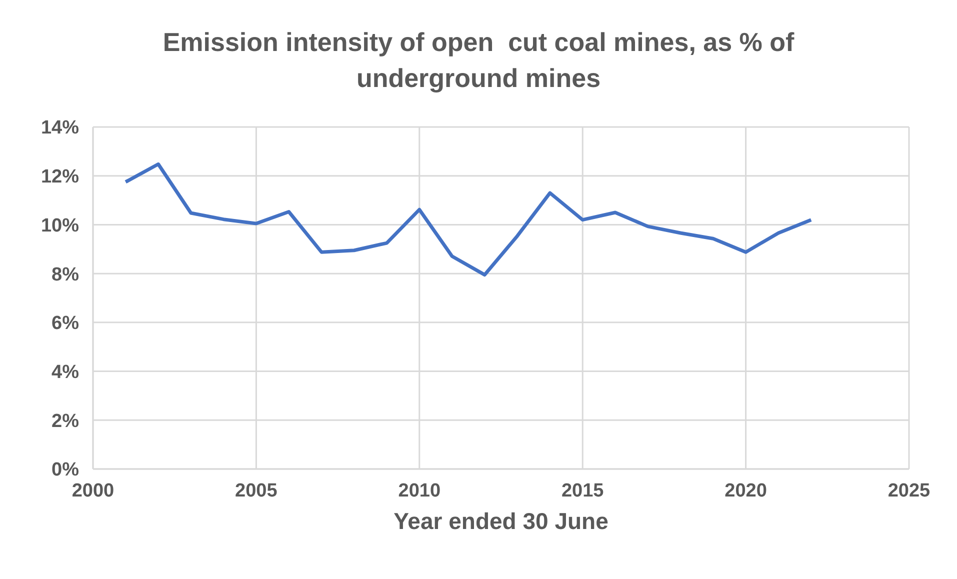 Image resolution: width=957 pixels, height=579 pixels. What do you see at coordinates (93, 491) in the screenshot?
I see `x-tick-label: 2000` at bounding box center [93, 491].